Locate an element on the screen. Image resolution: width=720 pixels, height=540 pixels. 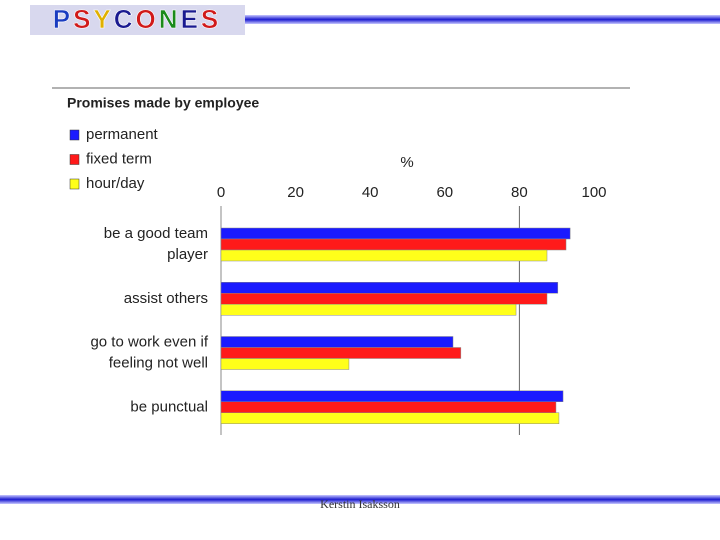
logo-text: PSYCONES is located at coordinates (137, 19).